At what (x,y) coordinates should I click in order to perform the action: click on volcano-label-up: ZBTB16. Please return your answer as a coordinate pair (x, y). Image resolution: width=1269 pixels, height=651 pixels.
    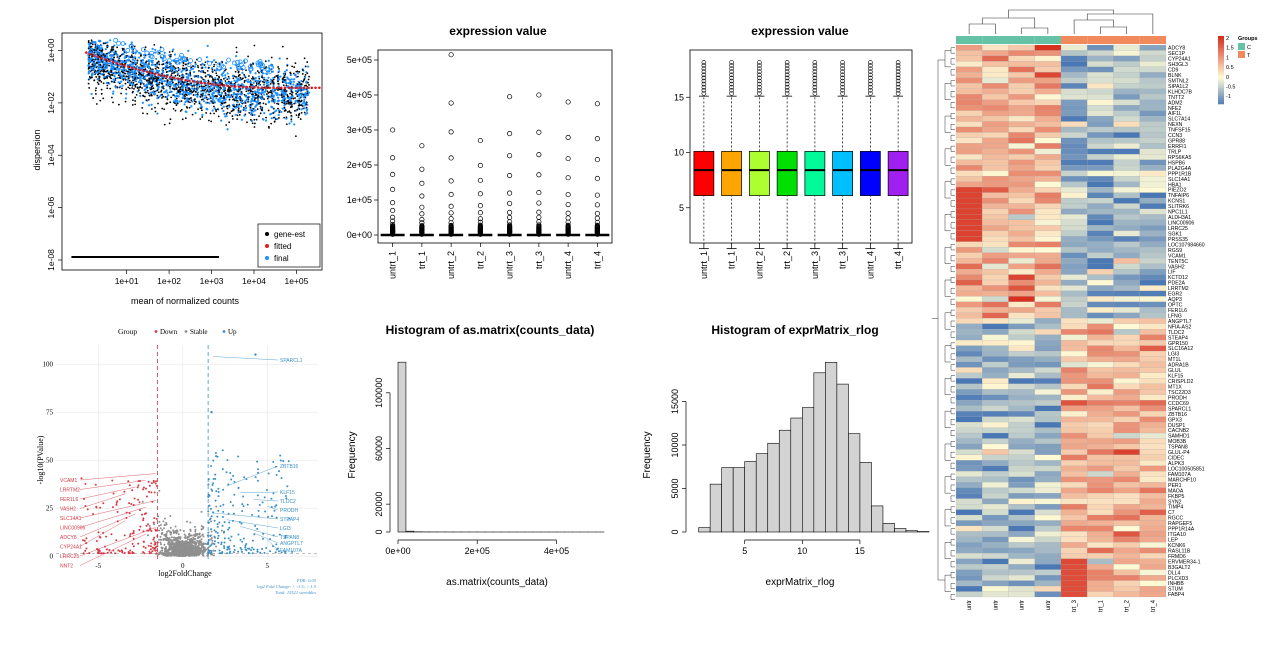
    Looking at the image, I should click on (289, 467).